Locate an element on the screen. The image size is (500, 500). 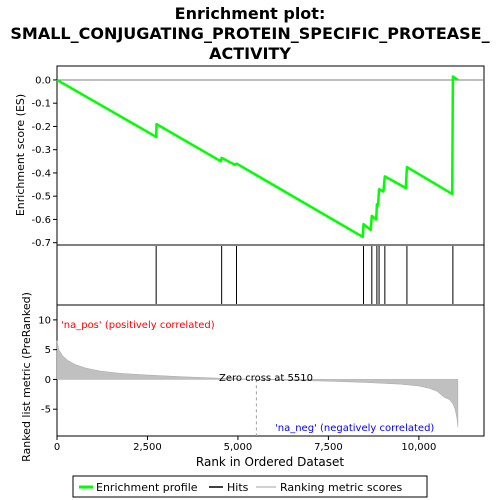
metric-axis-label: Ranked list metric (PreRanked) is located at coordinates (26, 377).